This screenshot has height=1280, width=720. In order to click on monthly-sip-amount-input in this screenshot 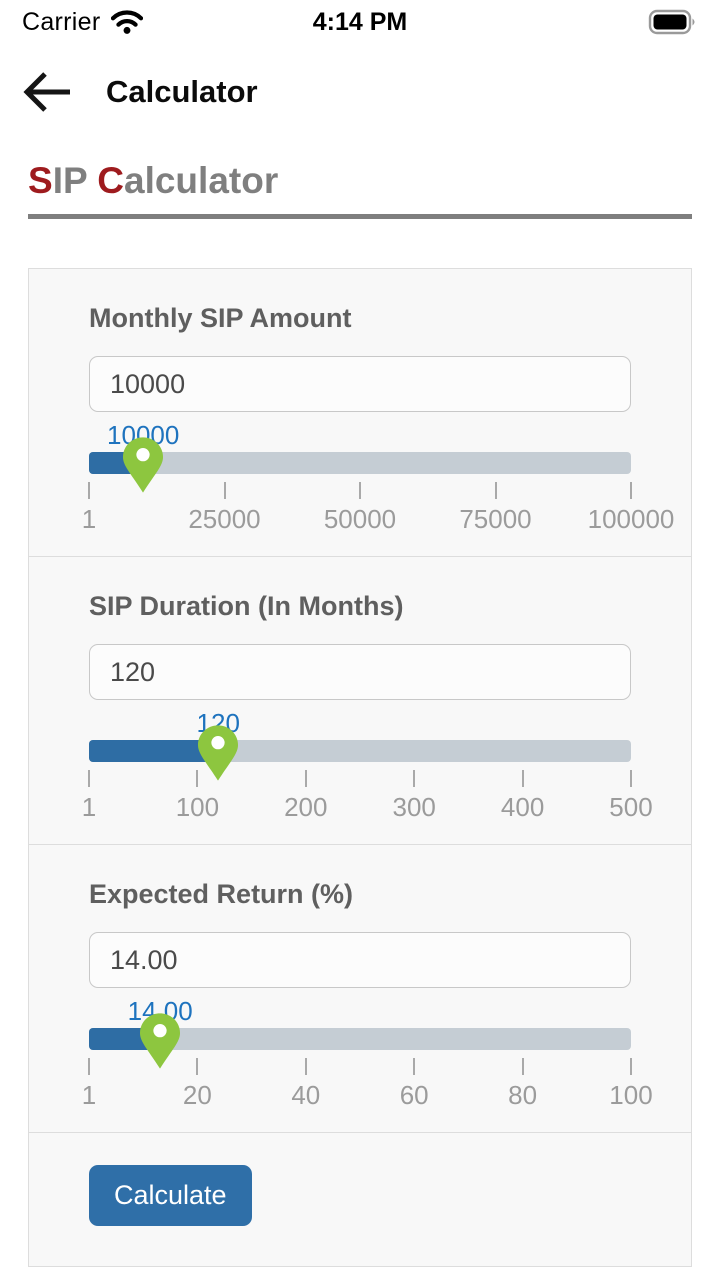, I will do `click(360, 384)`.